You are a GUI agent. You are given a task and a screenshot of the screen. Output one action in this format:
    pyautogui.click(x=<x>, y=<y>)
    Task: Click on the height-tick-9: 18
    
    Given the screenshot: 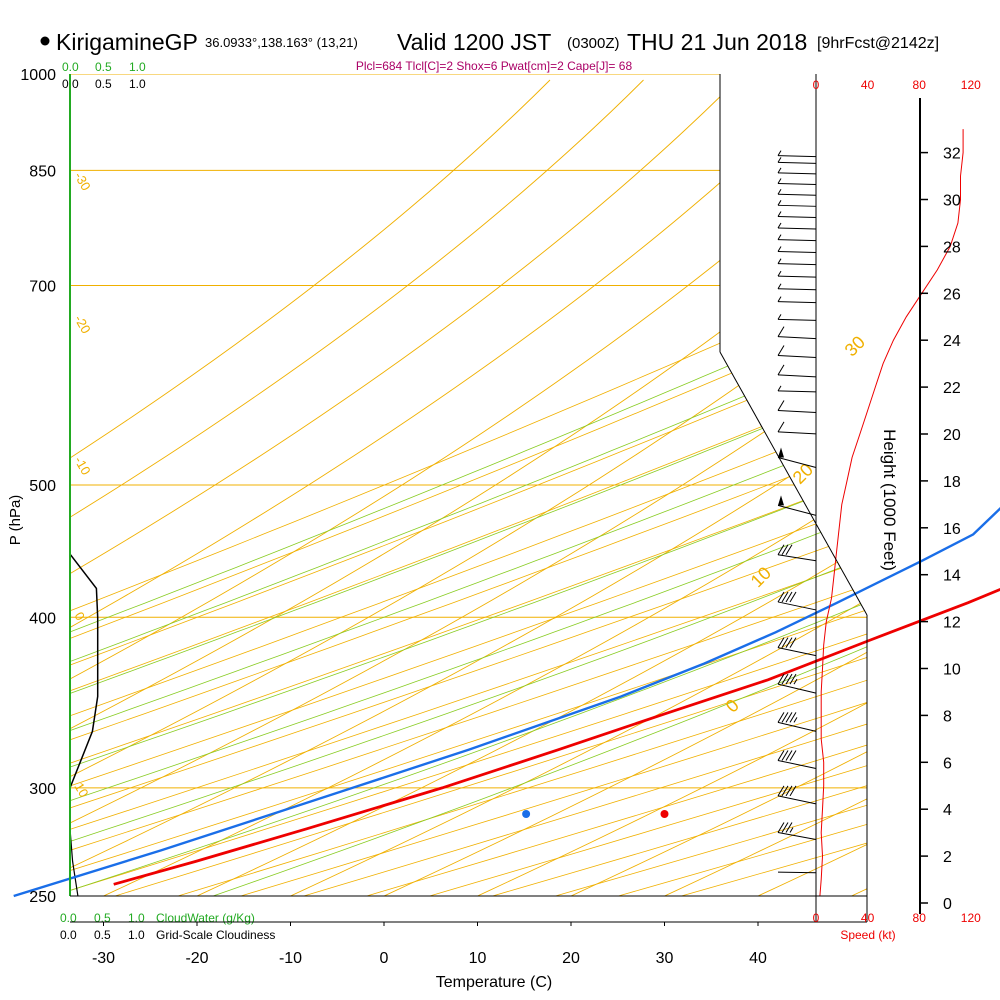 What is the action you would take?
    pyautogui.click(x=952, y=482)
    